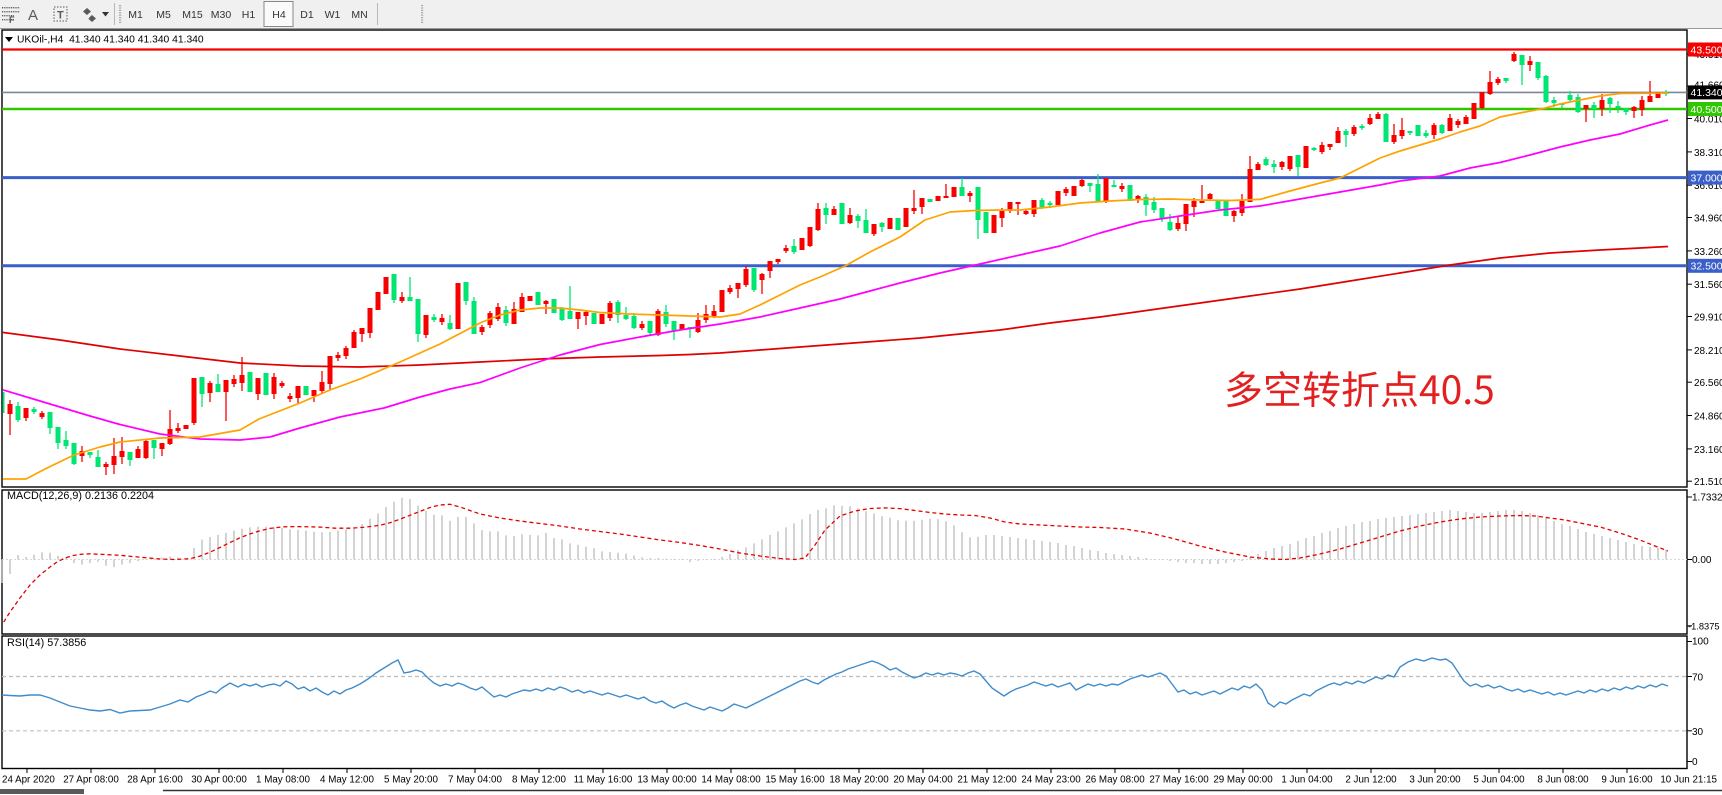 The width and height of the screenshot is (1722, 795). I want to click on svg-text: 18 May 20:00, so click(859, 780).